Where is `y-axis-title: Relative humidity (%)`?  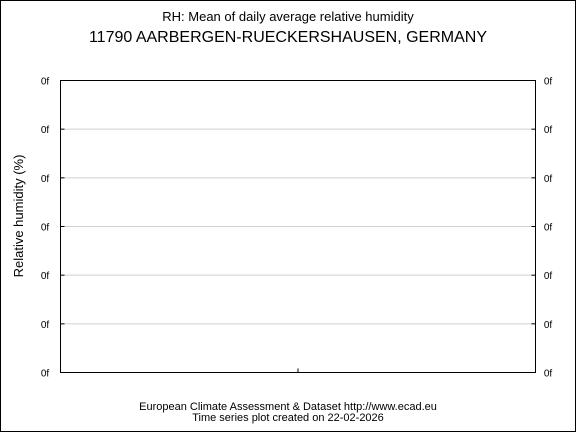 y-axis-title: Relative humidity (%) is located at coordinates (18, 216).